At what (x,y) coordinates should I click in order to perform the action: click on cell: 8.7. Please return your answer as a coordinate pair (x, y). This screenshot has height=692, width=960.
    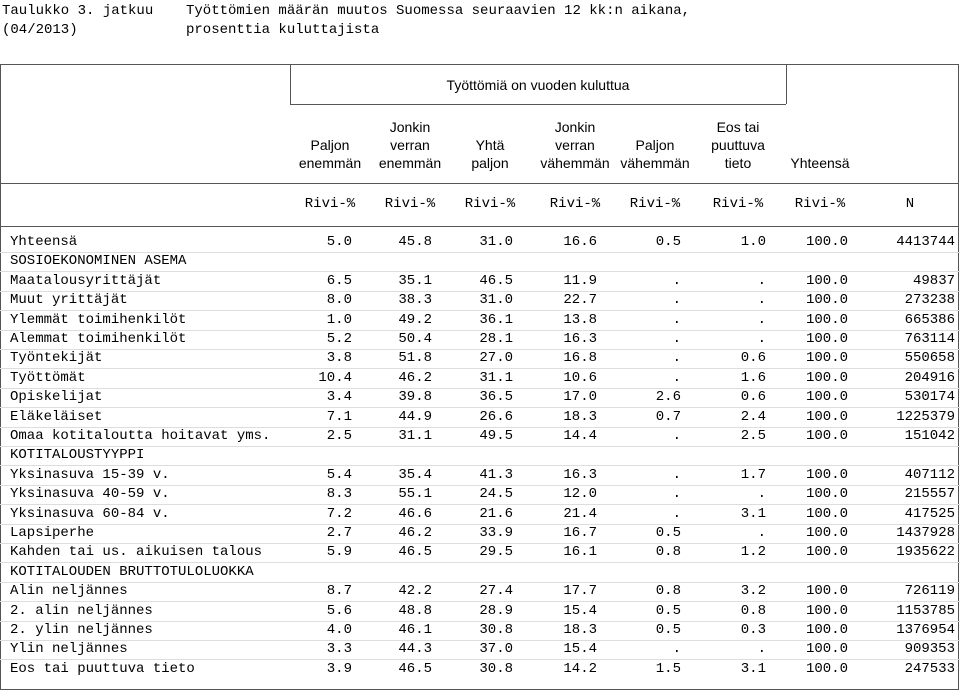
    Looking at the image, I should click on (339, 591).